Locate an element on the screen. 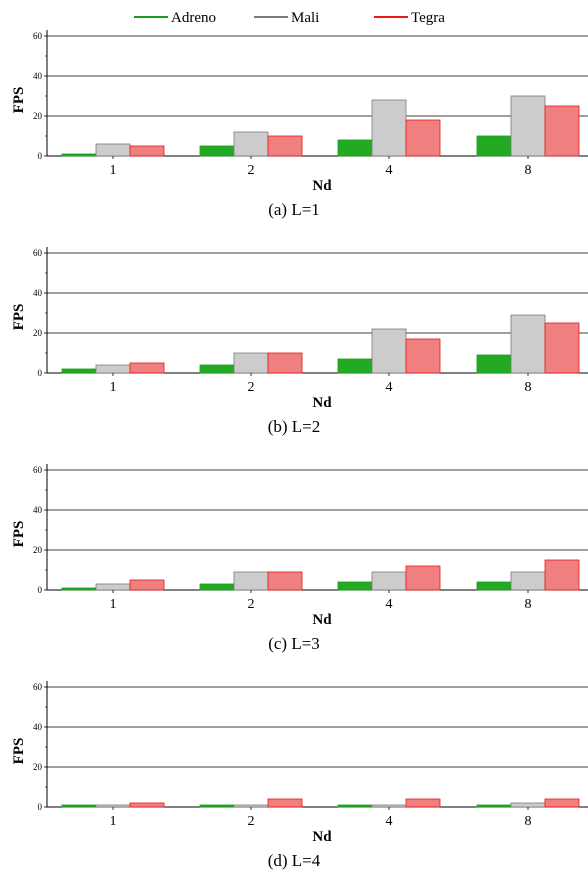 This screenshot has height=883, width=588. legend-label: Adreno is located at coordinates (193, 18).